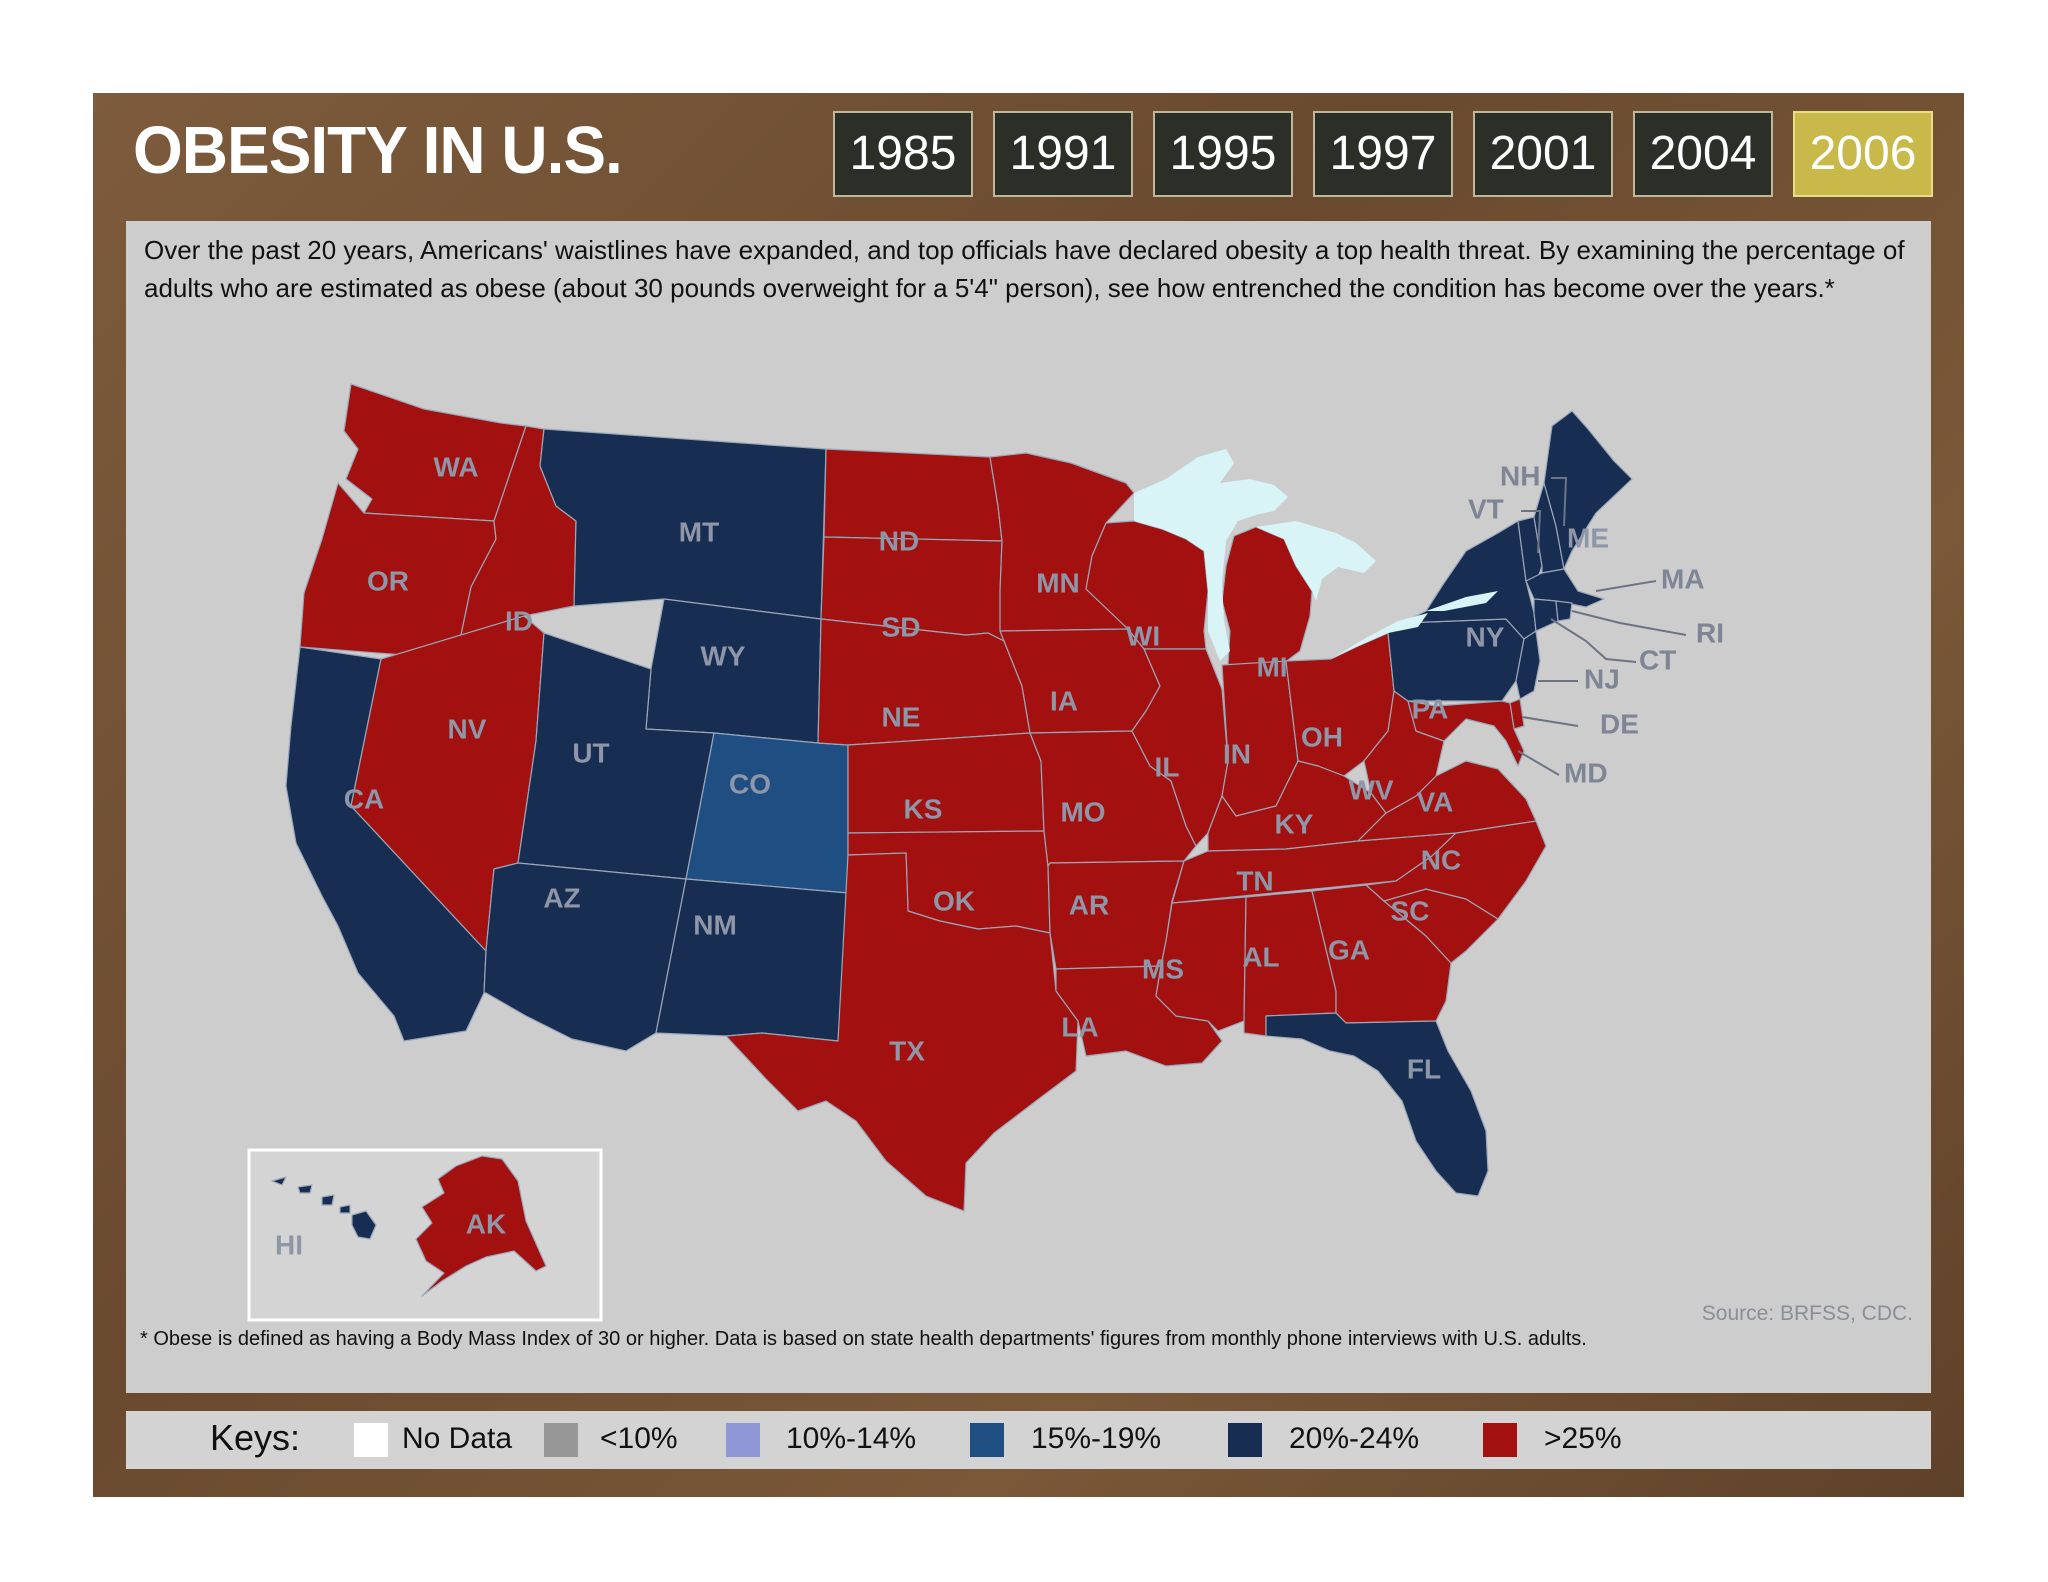 The width and height of the screenshot is (2048, 1582). Describe the element at coordinates (715, 924) in the screenshot. I see `label-nm: NM` at that location.